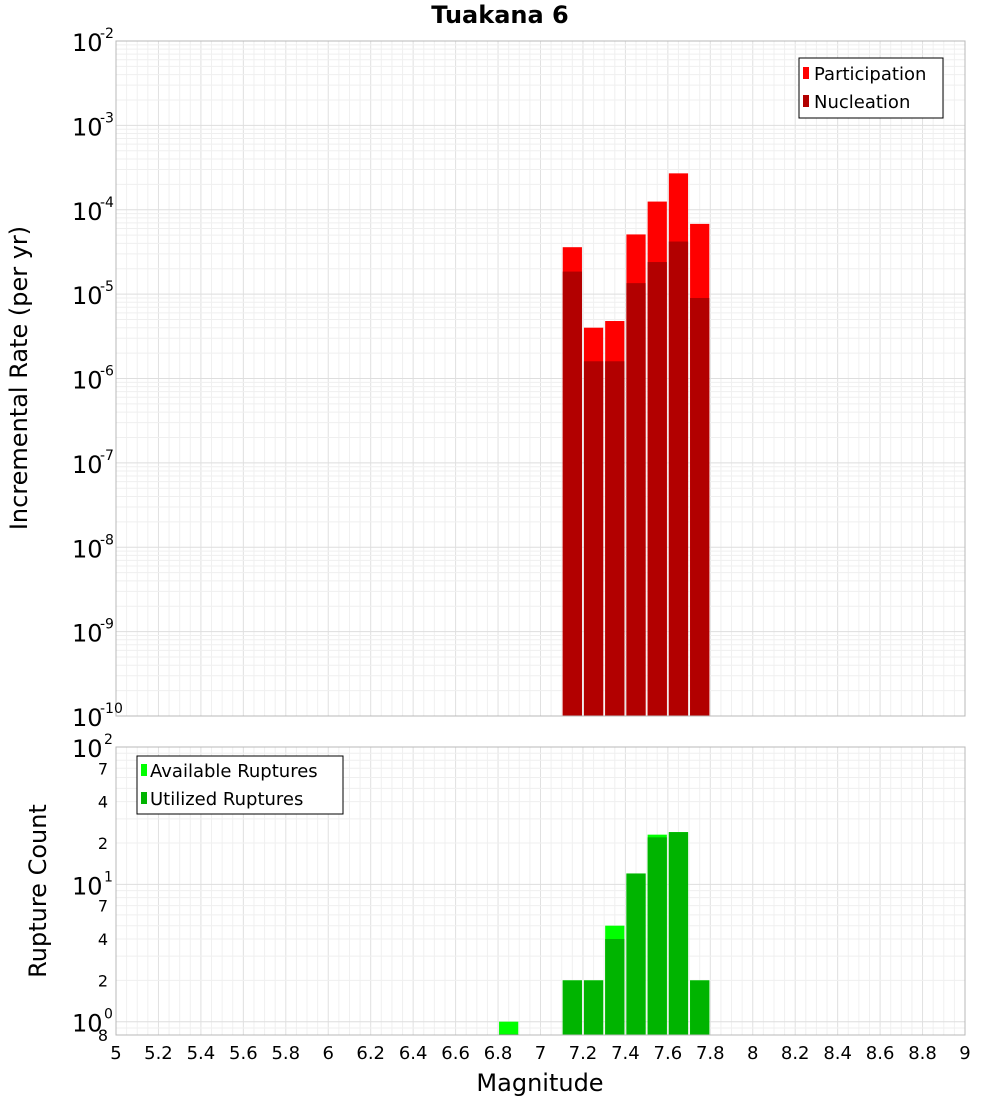  Describe the element at coordinates (880, 1053) in the screenshot. I see `x-tick-label: 8.6` at that location.